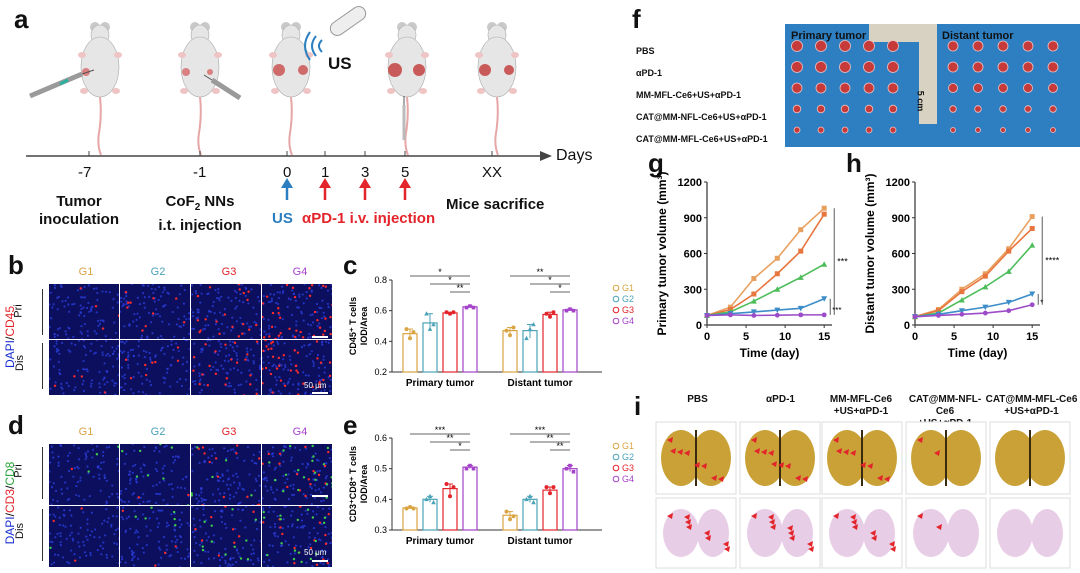 The width and height of the screenshot is (1080, 573). I want to click on bar, so click(550, 510).